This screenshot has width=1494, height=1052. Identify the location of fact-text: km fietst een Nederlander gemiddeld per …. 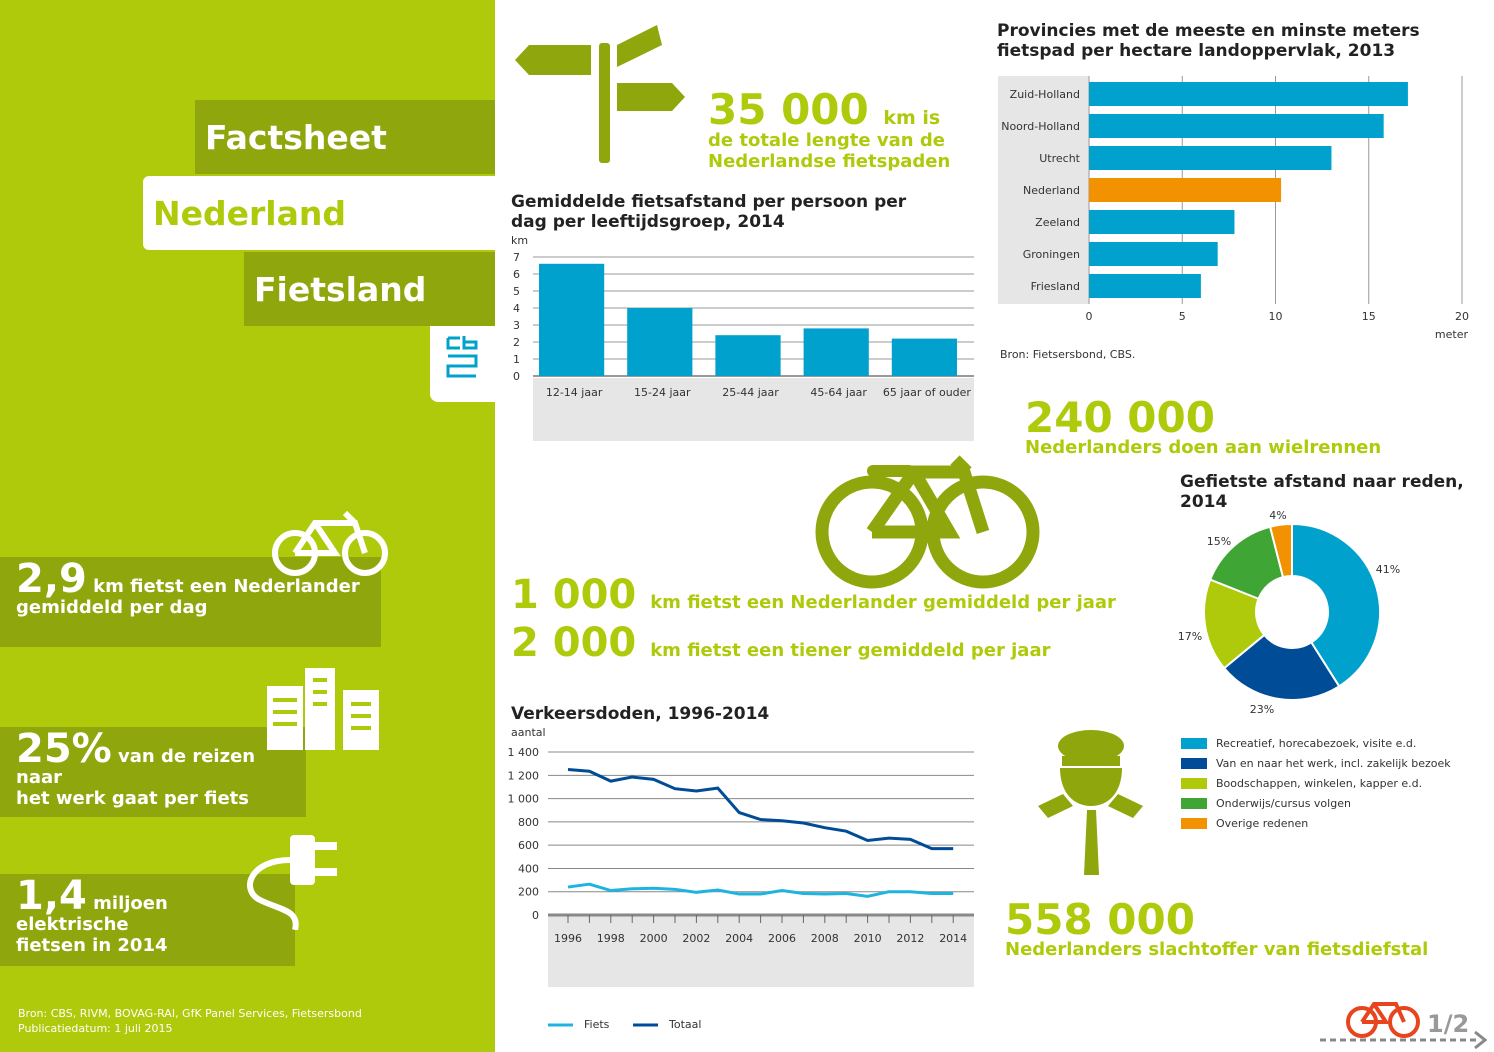
(883, 602).